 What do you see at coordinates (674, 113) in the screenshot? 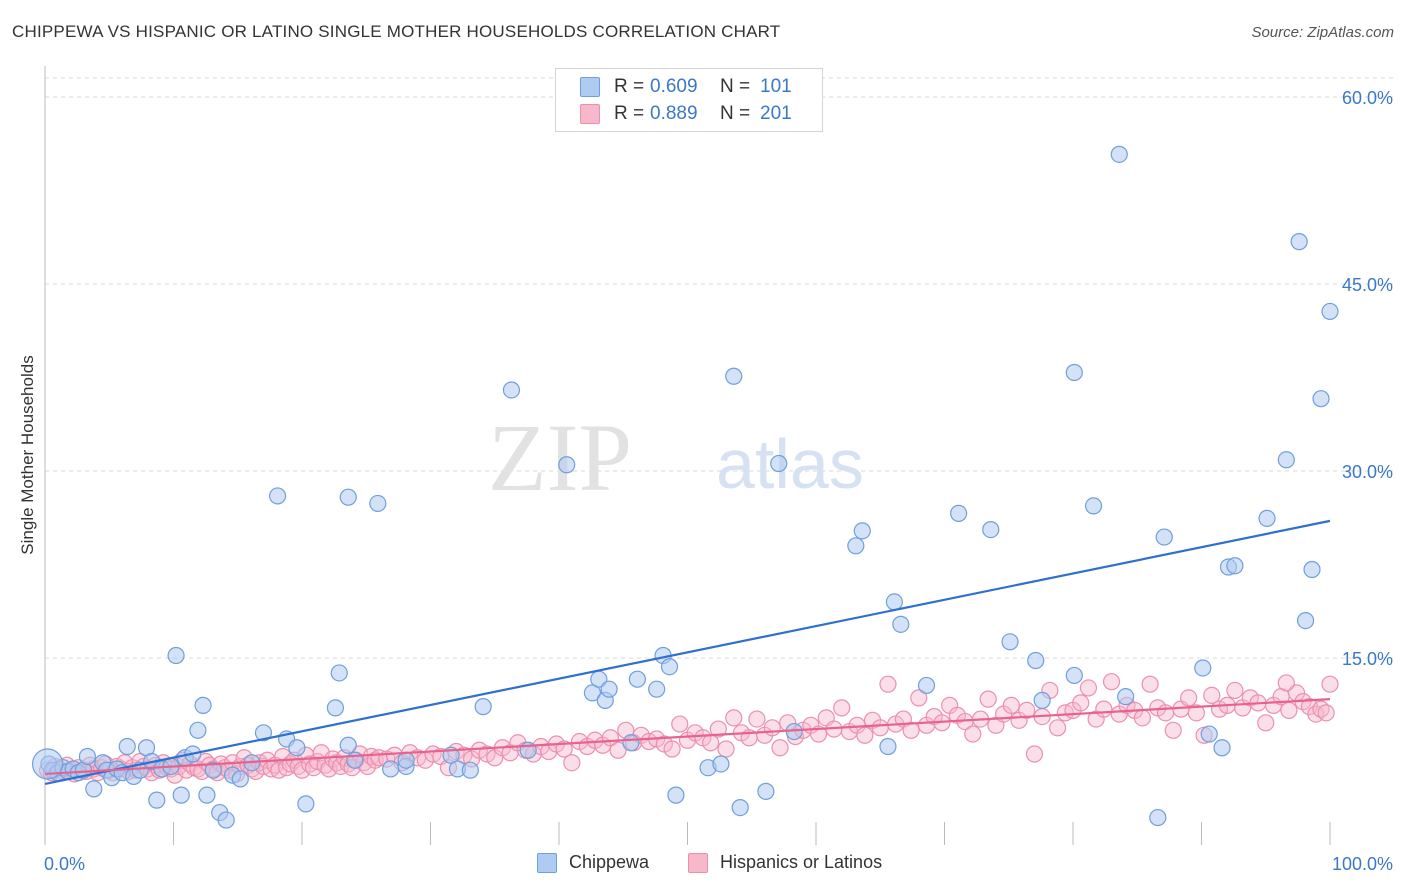
I see `r-value: 0.889` at bounding box center [674, 113].